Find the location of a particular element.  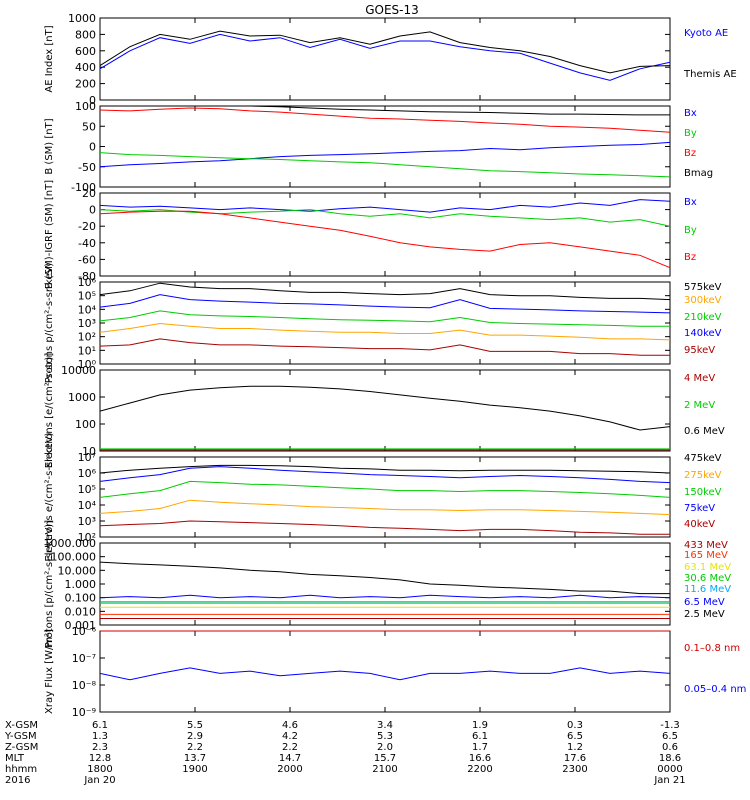

y-axis-label: B (SM)-IGRF (SM) [nT] is located at coordinates (49, 234).